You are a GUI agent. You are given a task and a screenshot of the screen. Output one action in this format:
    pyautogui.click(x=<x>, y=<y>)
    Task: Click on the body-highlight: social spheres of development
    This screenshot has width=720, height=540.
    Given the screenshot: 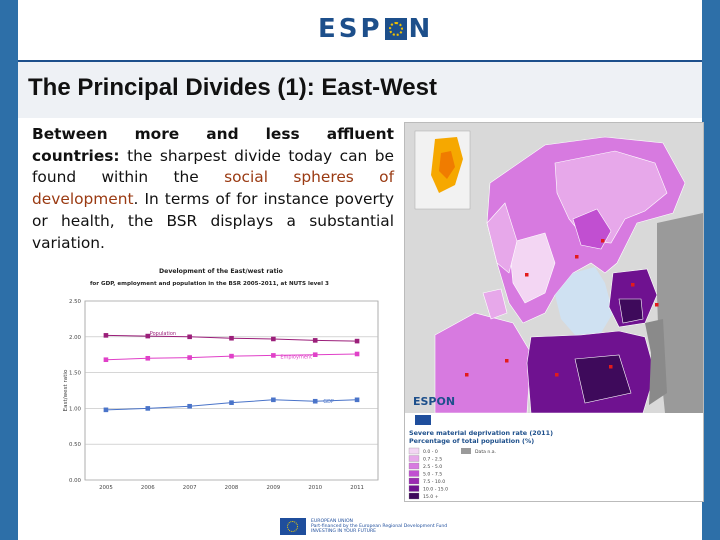 What is the action you would take?
    pyautogui.click(x=213, y=188)
    